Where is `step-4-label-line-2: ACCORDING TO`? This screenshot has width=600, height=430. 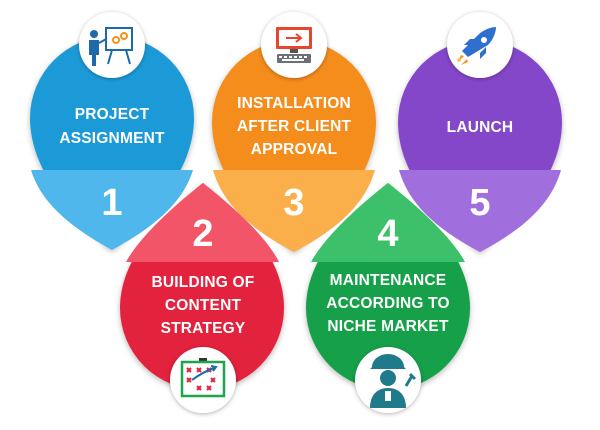 step-4-label-line-2: ACCORDING TO is located at coordinates (388, 303).